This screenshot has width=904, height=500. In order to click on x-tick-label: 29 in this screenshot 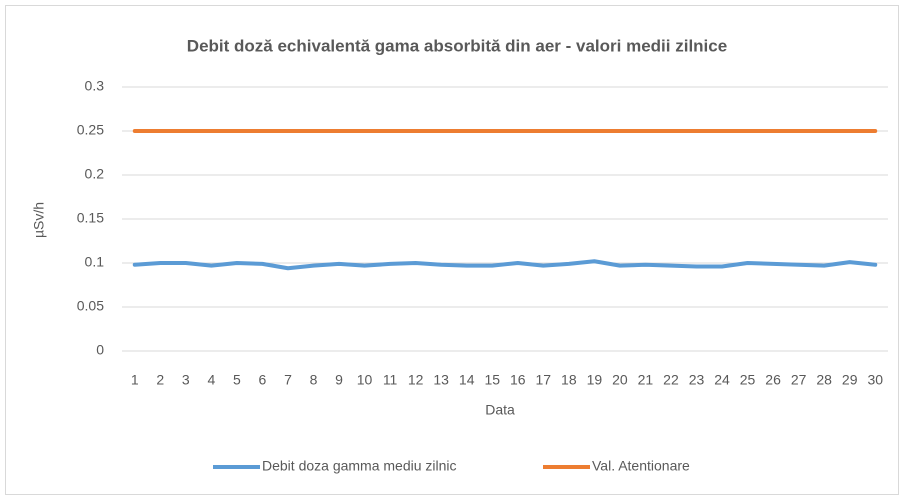, I will do `click(850, 380)`.